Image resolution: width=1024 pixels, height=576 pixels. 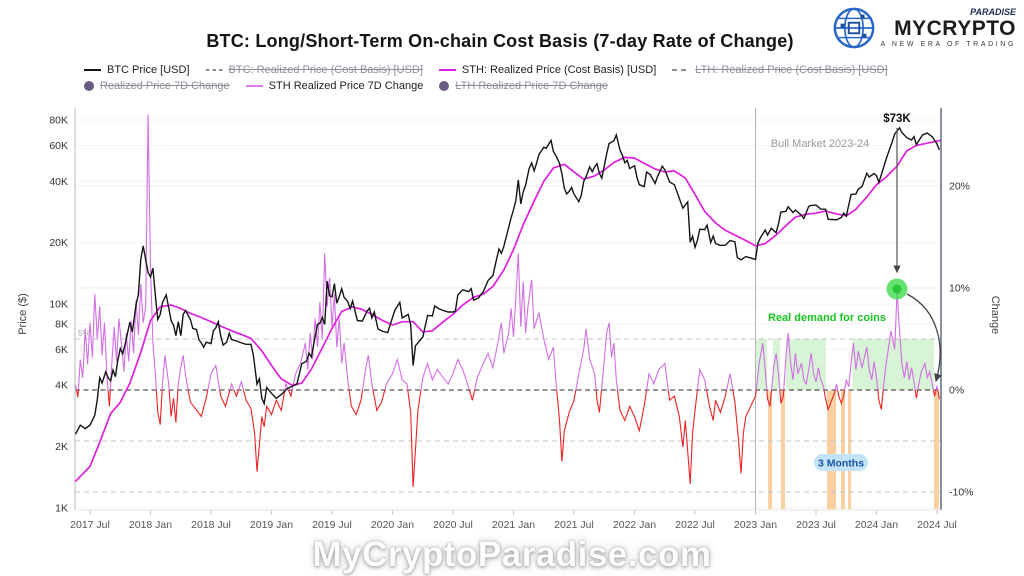 I want to click on right-axis-tick: -10%, so click(x=961, y=493).